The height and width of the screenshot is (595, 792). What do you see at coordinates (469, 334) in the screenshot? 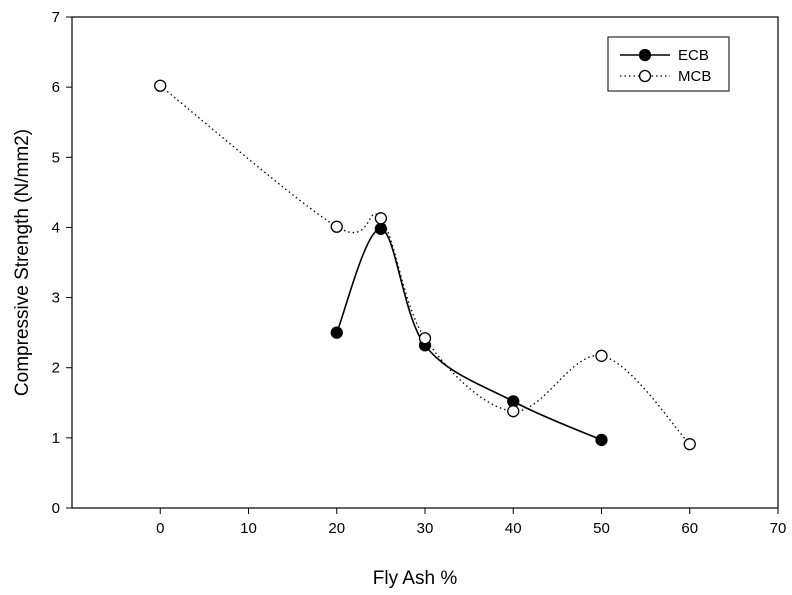
I see `series-line-ecb` at bounding box center [469, 334].